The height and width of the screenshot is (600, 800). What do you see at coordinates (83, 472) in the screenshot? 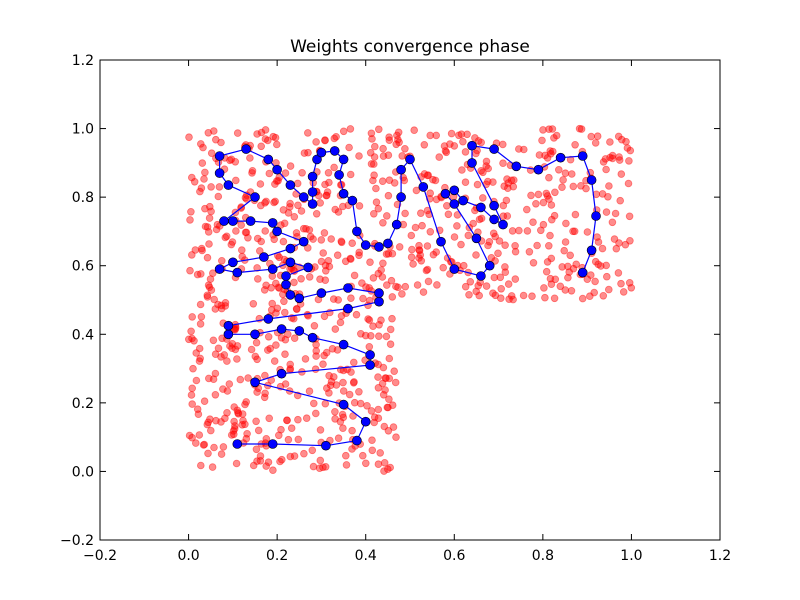
I see `y-tick-label: 0.0` at bounding box center [83, 472].